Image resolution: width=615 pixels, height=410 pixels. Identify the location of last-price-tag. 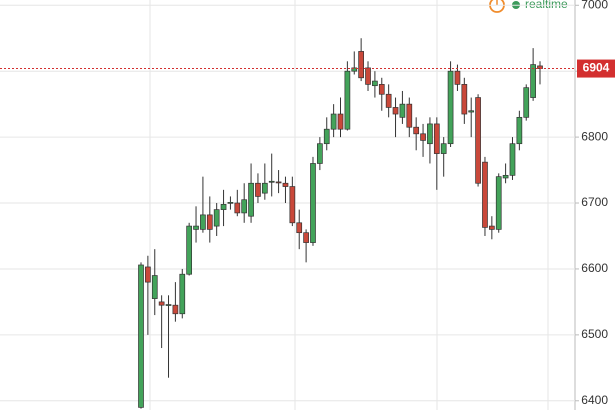
(596, 68).